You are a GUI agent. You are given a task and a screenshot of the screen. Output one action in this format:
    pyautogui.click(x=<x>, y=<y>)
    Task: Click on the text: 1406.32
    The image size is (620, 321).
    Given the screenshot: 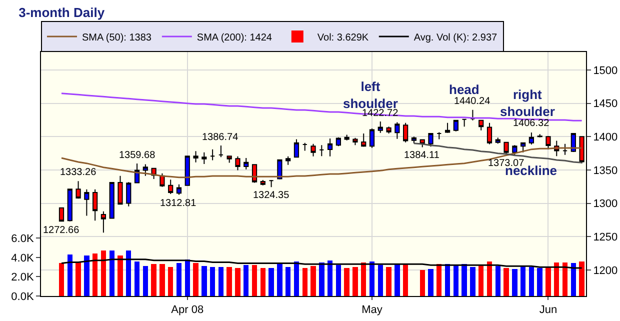 What is the action you would take?
    pyautogui.click(x=531, y=123)
    